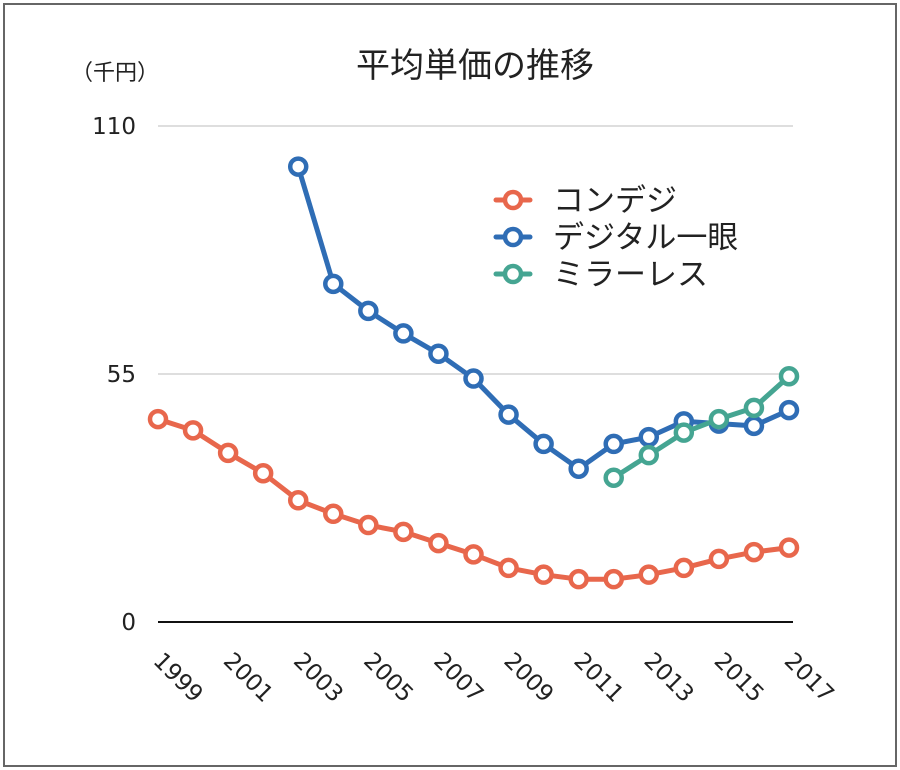 This screenshot has height=770, width=900. Describe the element at coordinates (669, 678) in the screenshot. I see `x-tick-label: 2013` at that location.